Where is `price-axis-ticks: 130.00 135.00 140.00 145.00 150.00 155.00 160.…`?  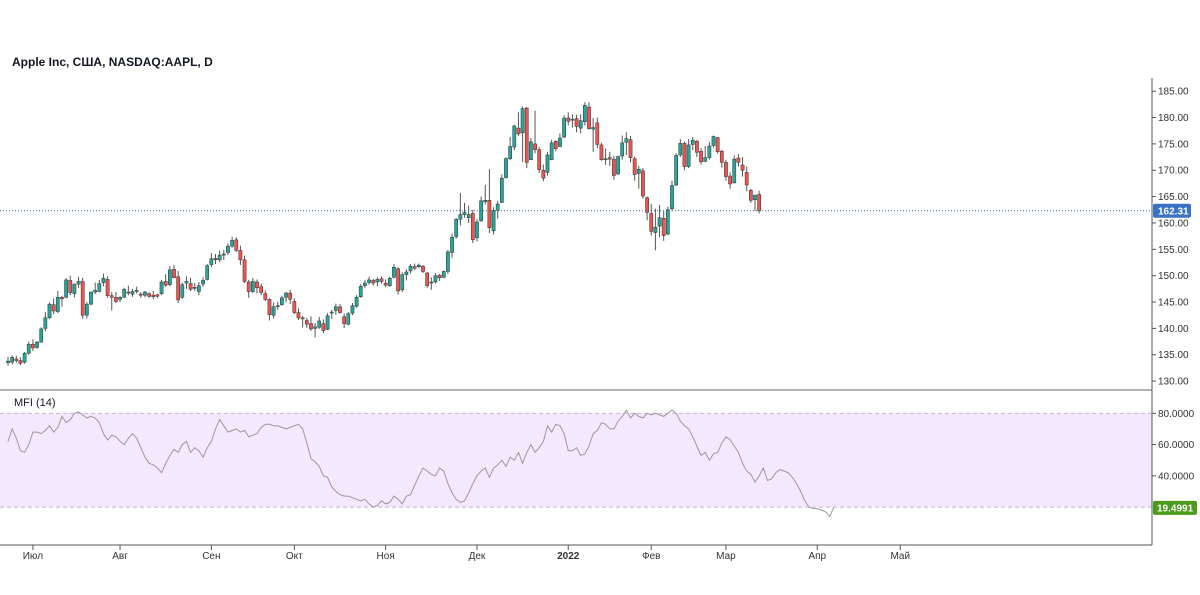
price-axis-ticks: 130.00 135.00 140.00 145.00 150.00 155.00 160.… is located at coordinates (1170, 237).